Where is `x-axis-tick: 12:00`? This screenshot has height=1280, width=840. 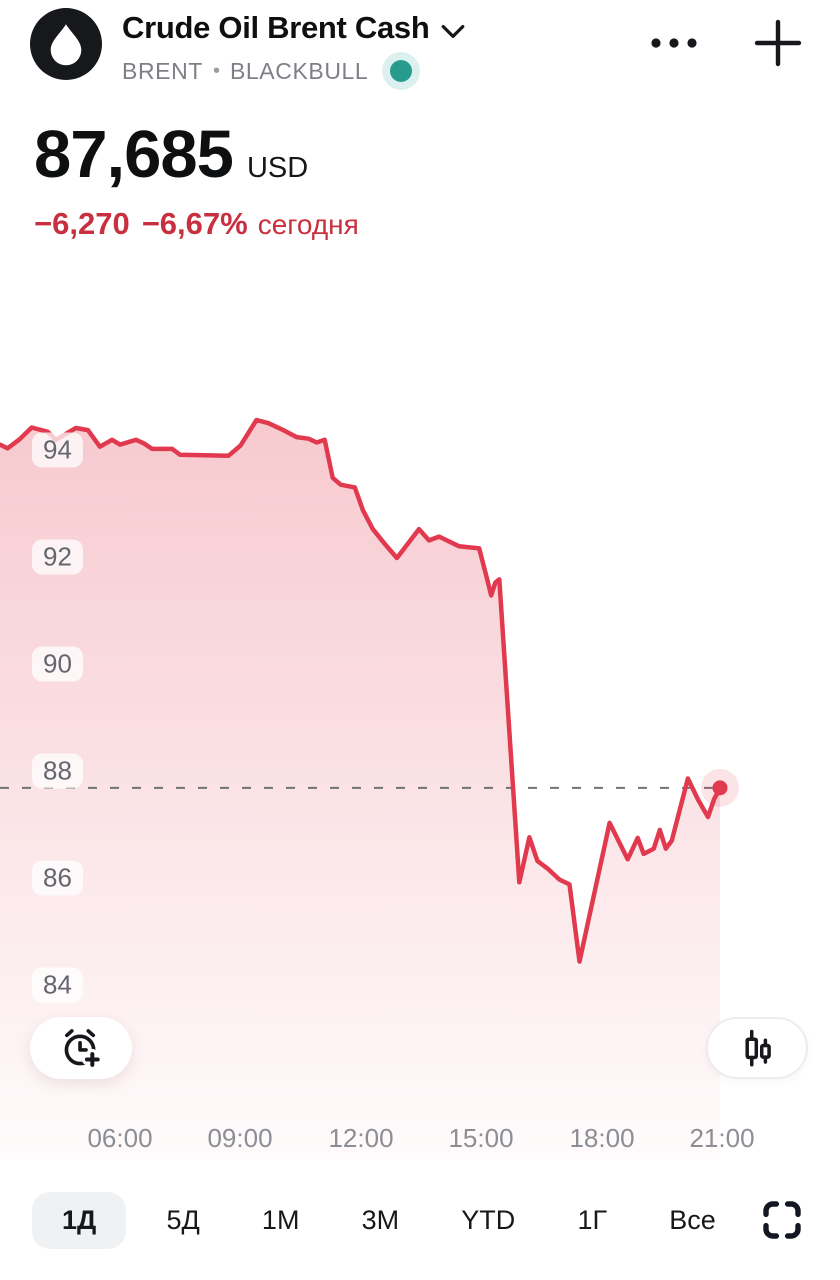
x-axis-tick: 12:00 is located at coordinates (361, 1138).